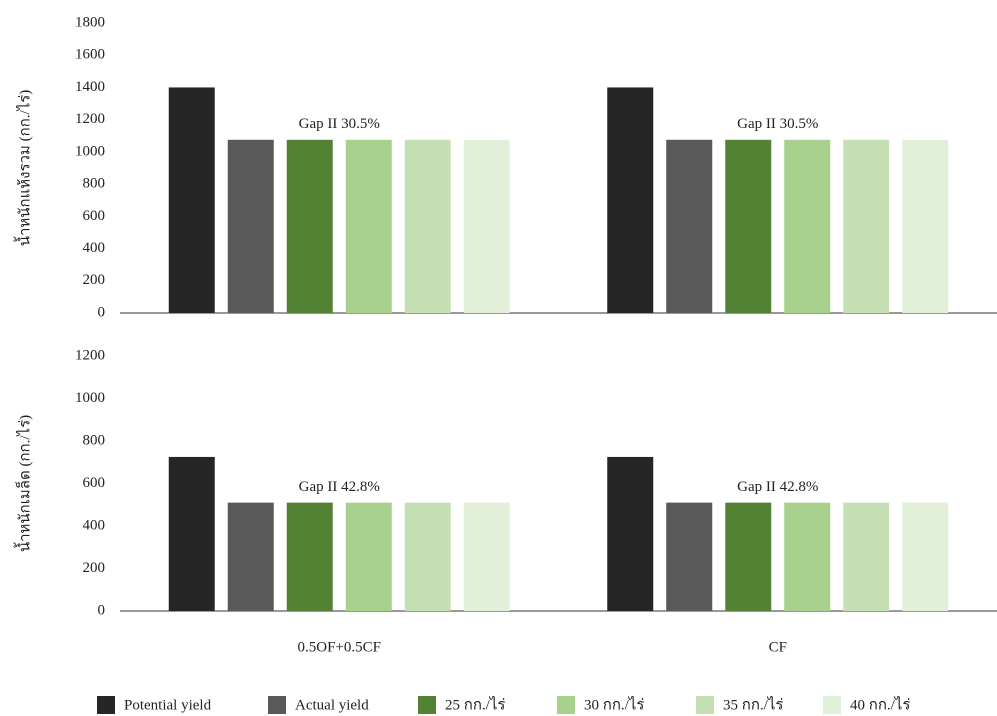 This screenshot has width=997, height=716. What do you see at coordinates (332, 705) in the screenshot?
I see `legend-label: Actual yield` at bounding box center [332, 705].